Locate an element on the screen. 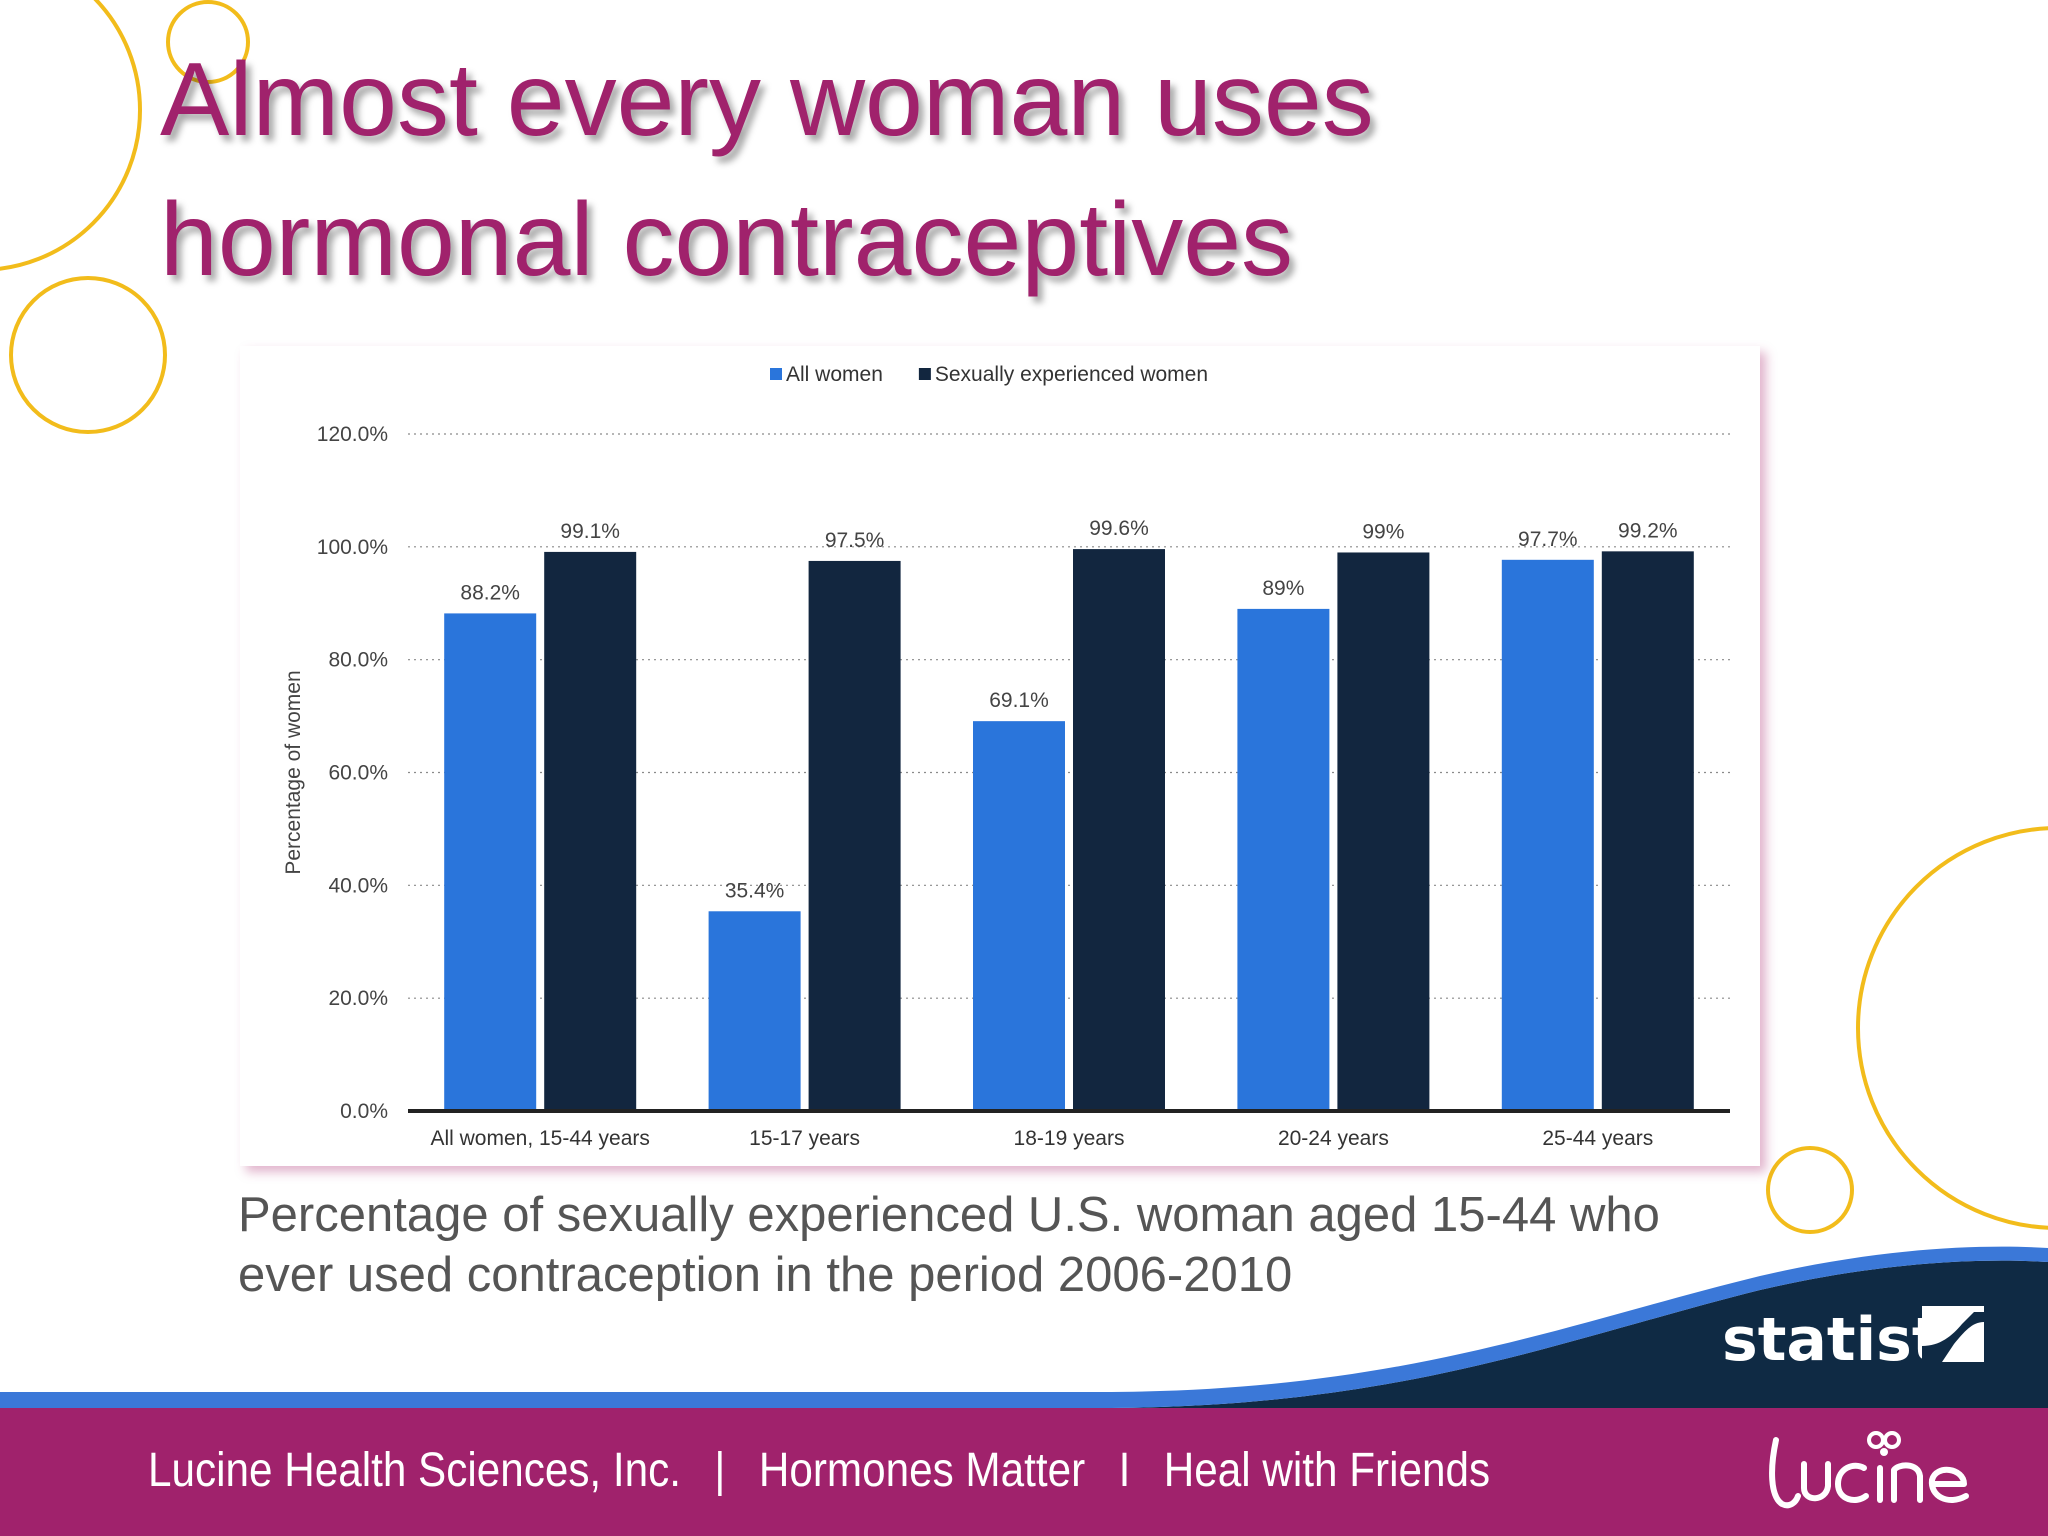 The image size is (2048, 1536). data-label: 97.5% is located at coordinates (855, 540).